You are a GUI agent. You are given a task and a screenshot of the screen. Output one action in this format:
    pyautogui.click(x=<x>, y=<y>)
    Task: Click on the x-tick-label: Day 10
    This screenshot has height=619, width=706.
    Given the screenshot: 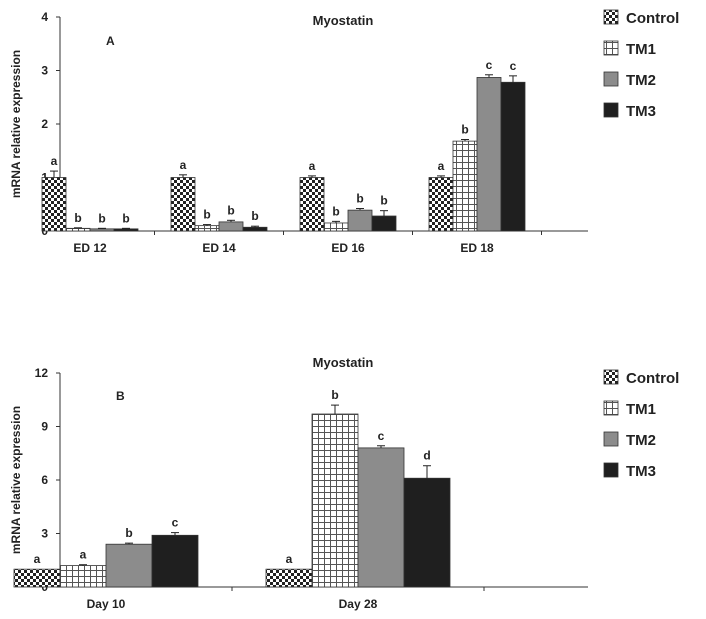 What is the action you would take?
    pyautogui.click(x=106, y=604)
    